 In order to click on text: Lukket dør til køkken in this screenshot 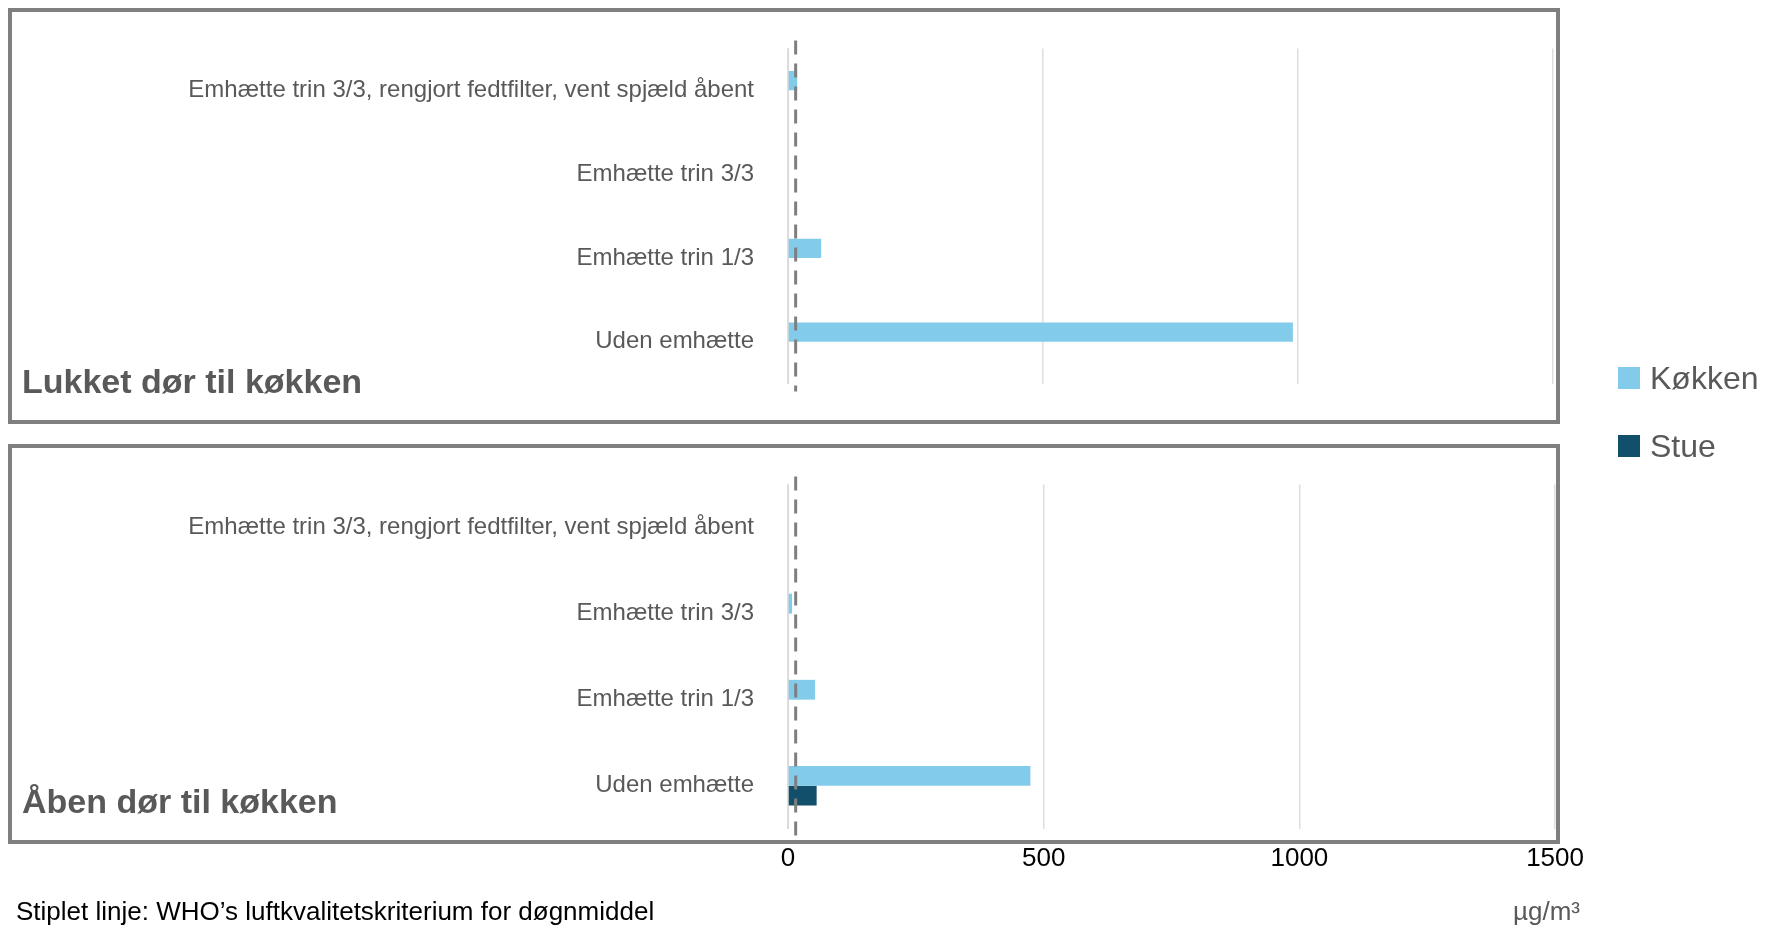, I will do `click(192, 381)`.